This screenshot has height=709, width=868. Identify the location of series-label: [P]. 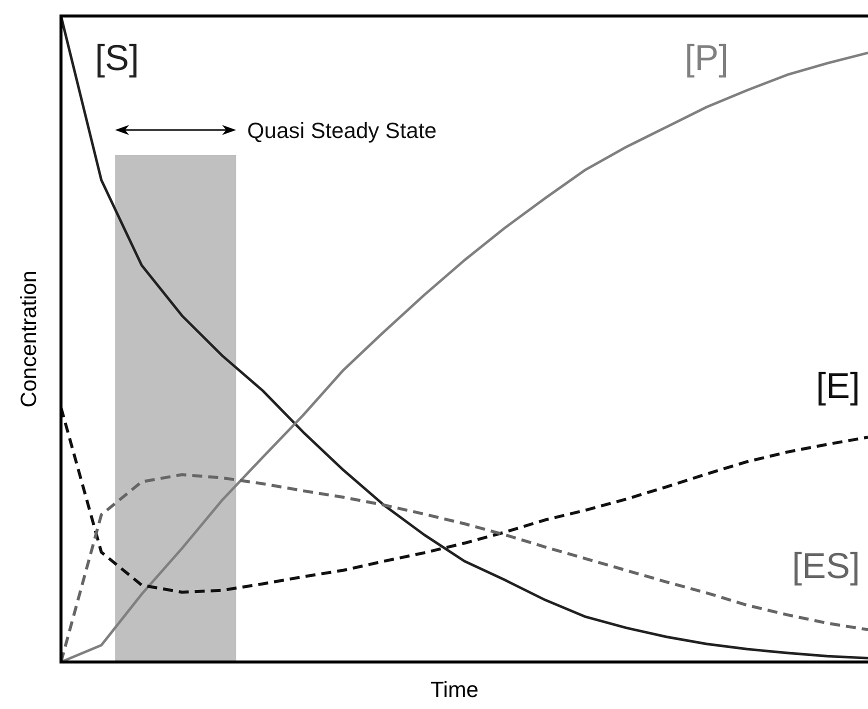
(706, 57).